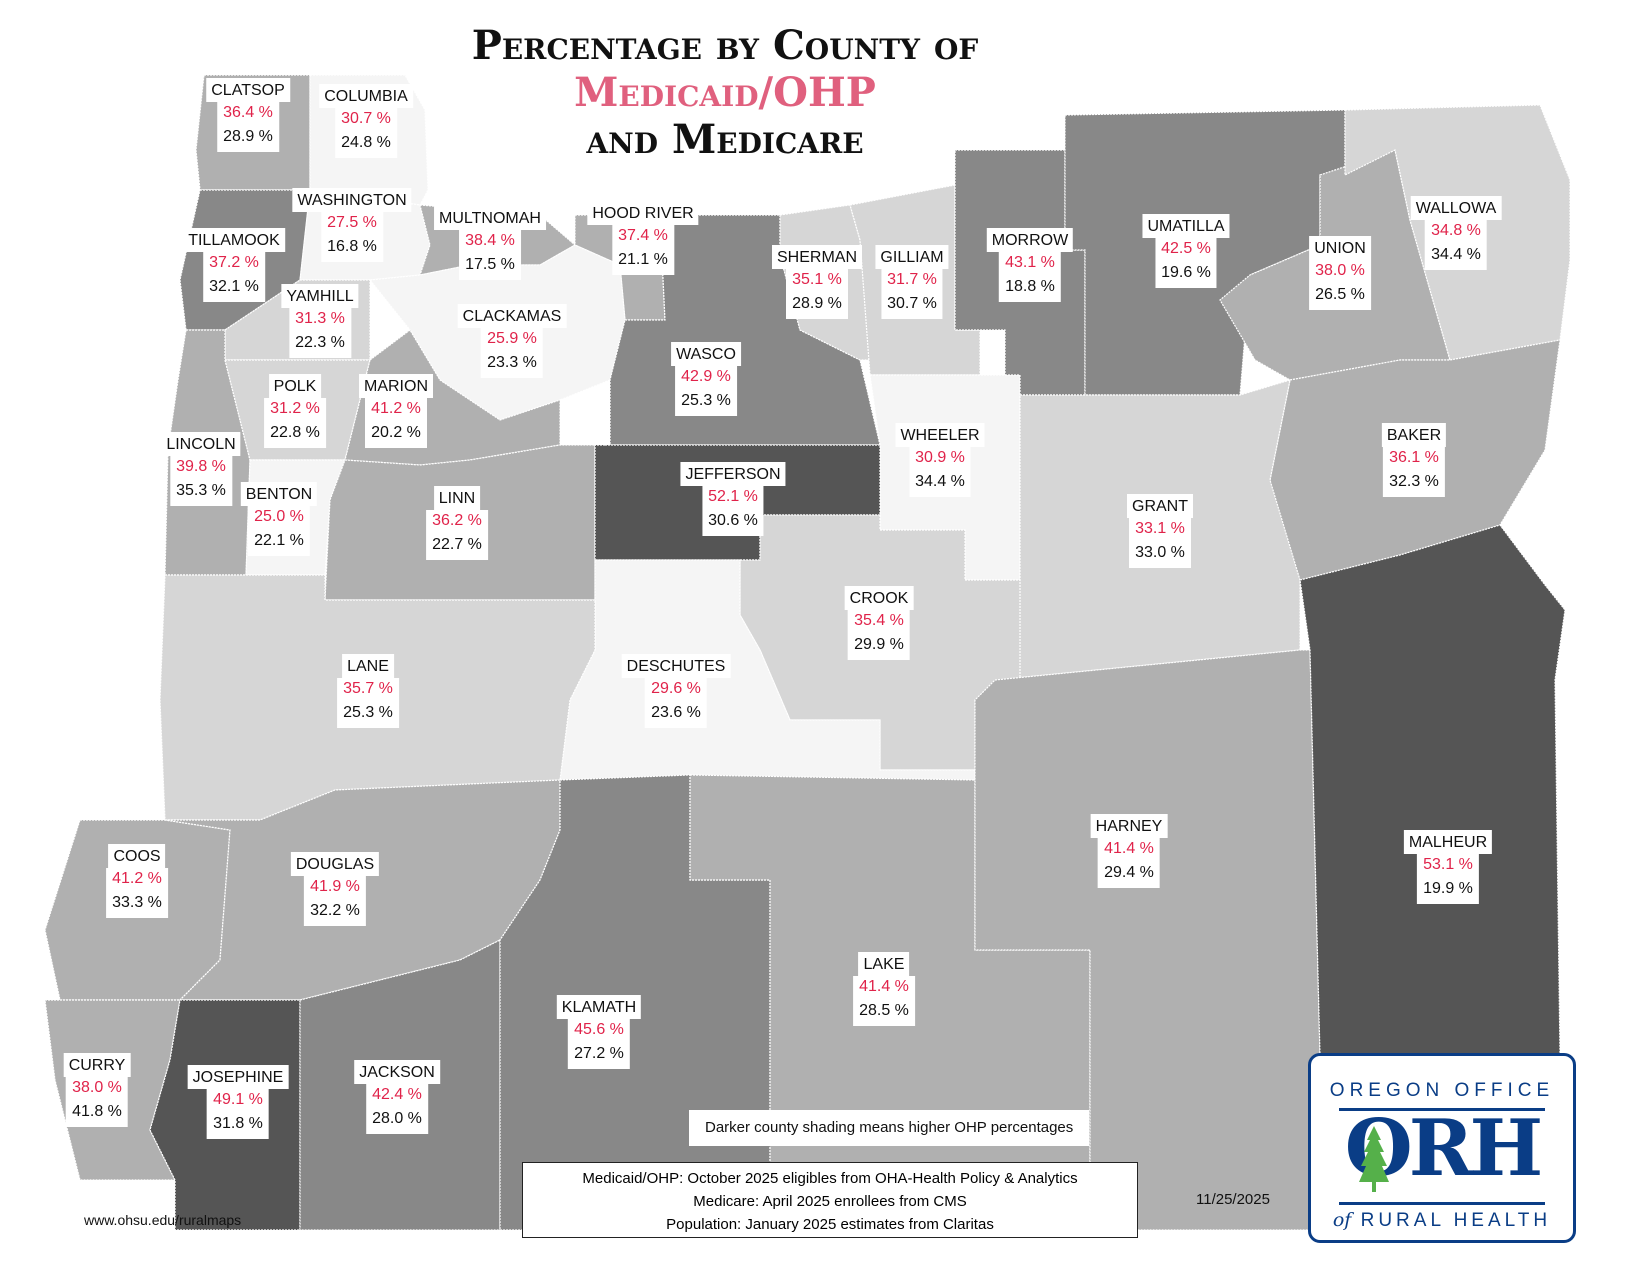  I want to click on logo-orh-text: ORH, so click(1443, 1148).